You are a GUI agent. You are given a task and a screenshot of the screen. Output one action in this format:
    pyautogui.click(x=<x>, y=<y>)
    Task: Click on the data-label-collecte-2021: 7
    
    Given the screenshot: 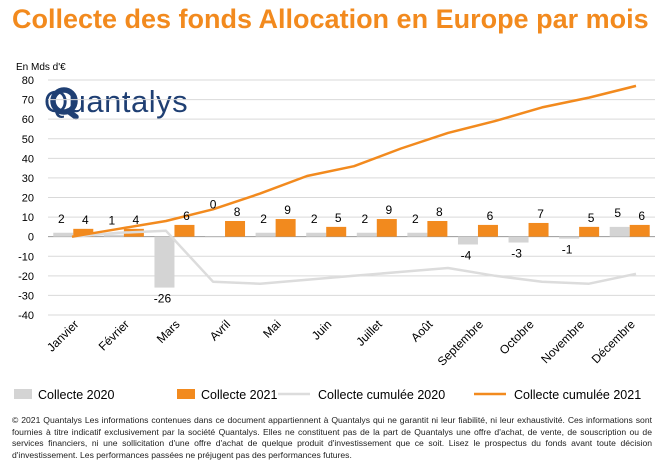 What is the action you would take?
    pyautogui.click(x=540, y=214)
    